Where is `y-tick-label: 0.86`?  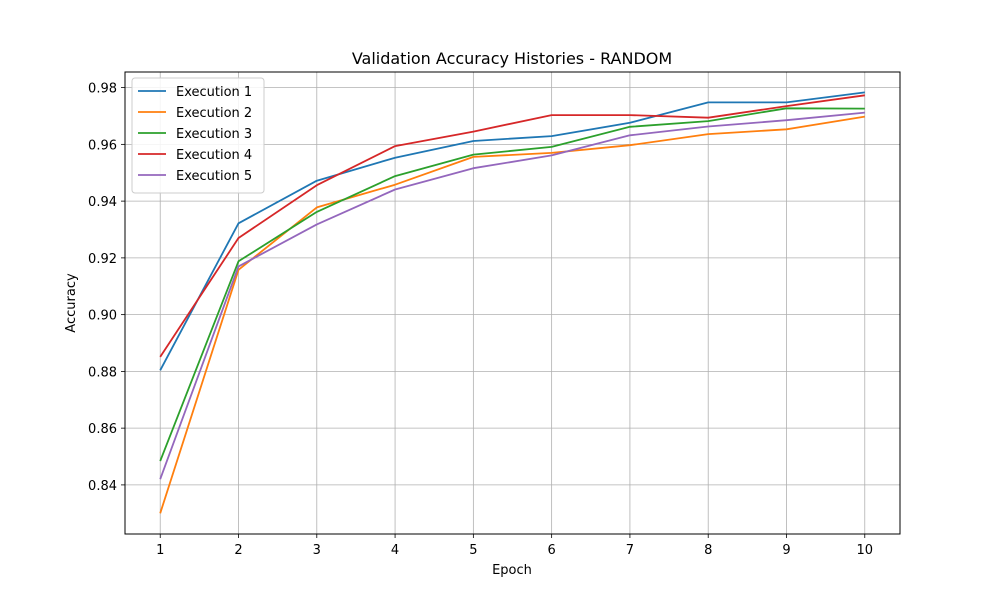
y-tick-label: 0.86 is located at coordinates (102, 429).